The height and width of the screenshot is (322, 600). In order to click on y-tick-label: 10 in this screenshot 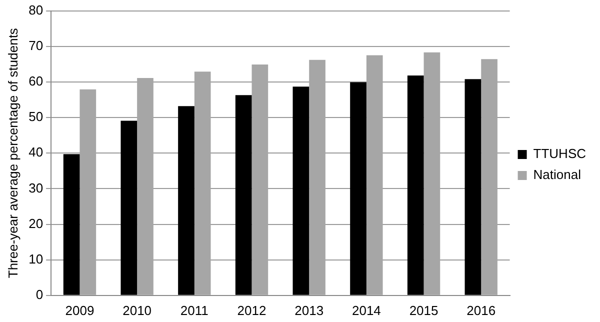, I will do `click(36, 258)`.